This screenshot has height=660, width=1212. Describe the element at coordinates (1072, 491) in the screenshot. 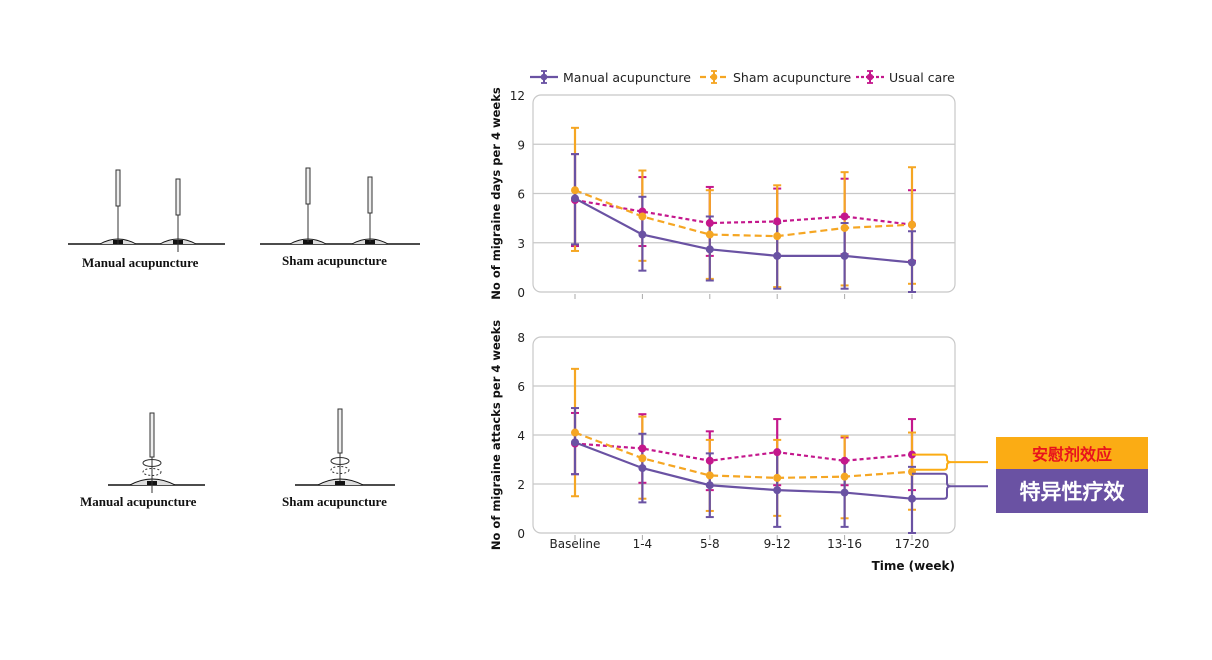

I see `specific-effect-label: 特异性疗效` at that location.